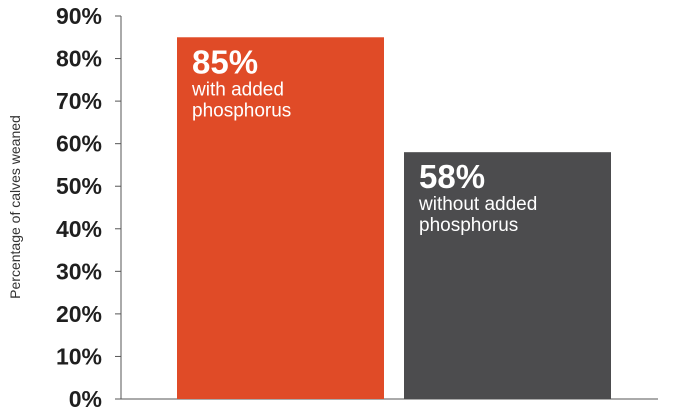 The width and height of the screenshot is (677, 418). What do you see at coordinates (79, 16) in the screenshot?
I see `y-tick-label: 90%` at bounding box center [79, 16].